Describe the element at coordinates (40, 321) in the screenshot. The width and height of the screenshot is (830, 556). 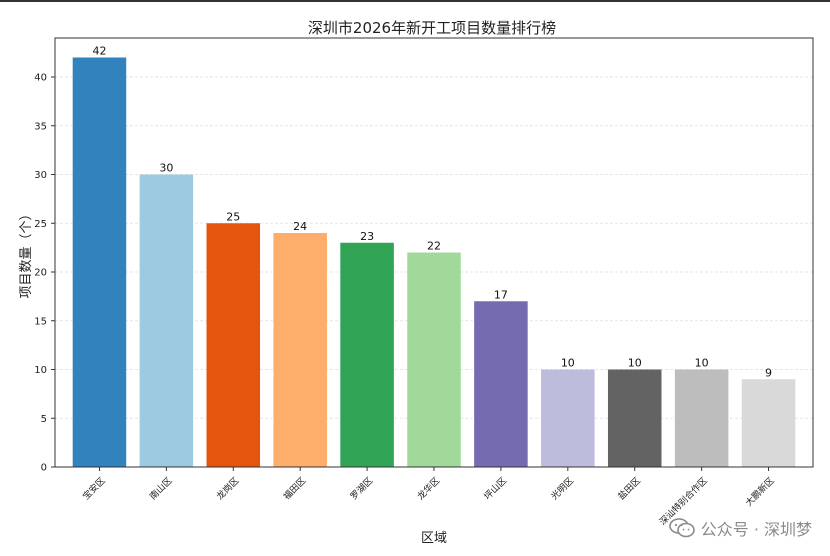
I see `y-tick-label: 15` at that location.